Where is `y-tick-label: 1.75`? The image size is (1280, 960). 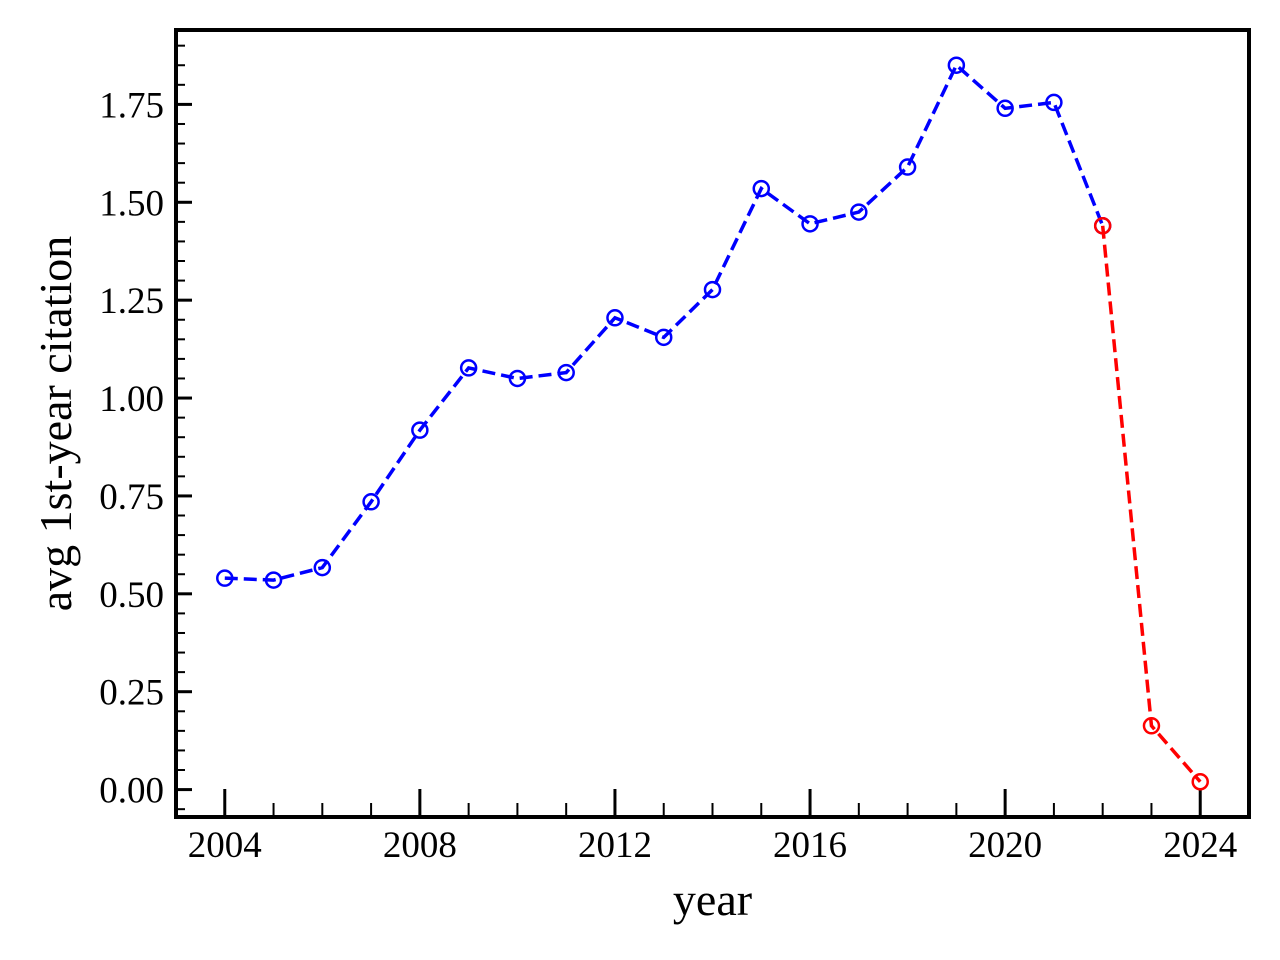
y-tick-label: 1.75 is located at coordinates (131, 105).